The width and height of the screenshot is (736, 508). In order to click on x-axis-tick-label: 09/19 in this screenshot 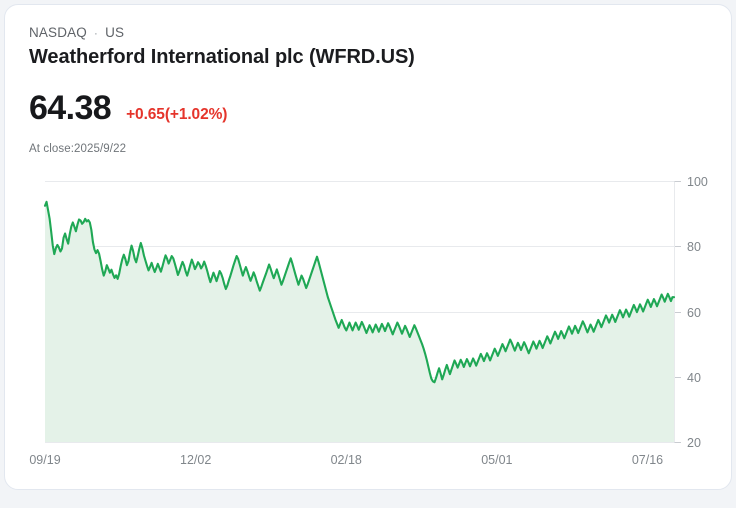, I will do `click(44, 460)`.